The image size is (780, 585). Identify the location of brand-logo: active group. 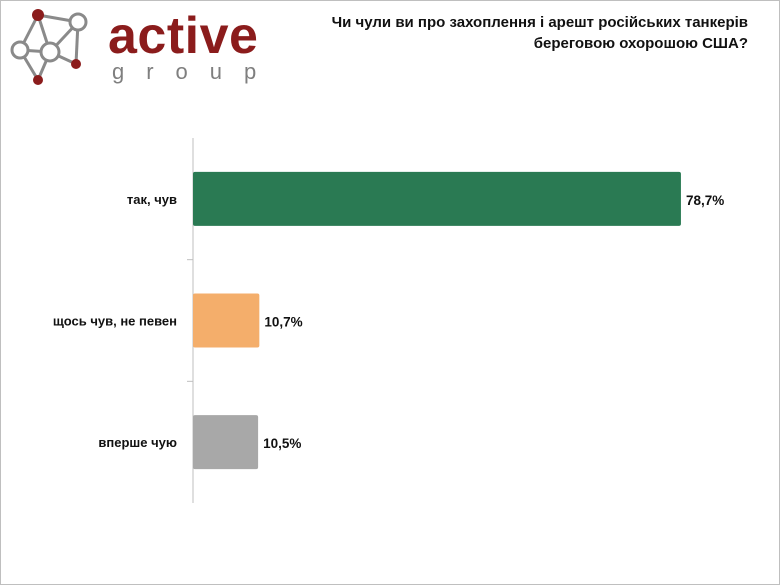
(133, 46).